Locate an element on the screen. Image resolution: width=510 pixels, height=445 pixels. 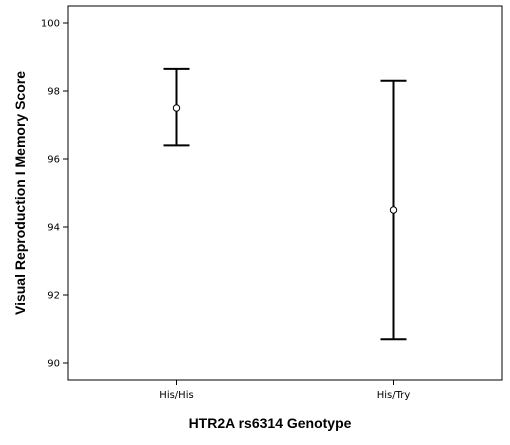
x-tick-label: His/His is located at coordinates (176, 395).